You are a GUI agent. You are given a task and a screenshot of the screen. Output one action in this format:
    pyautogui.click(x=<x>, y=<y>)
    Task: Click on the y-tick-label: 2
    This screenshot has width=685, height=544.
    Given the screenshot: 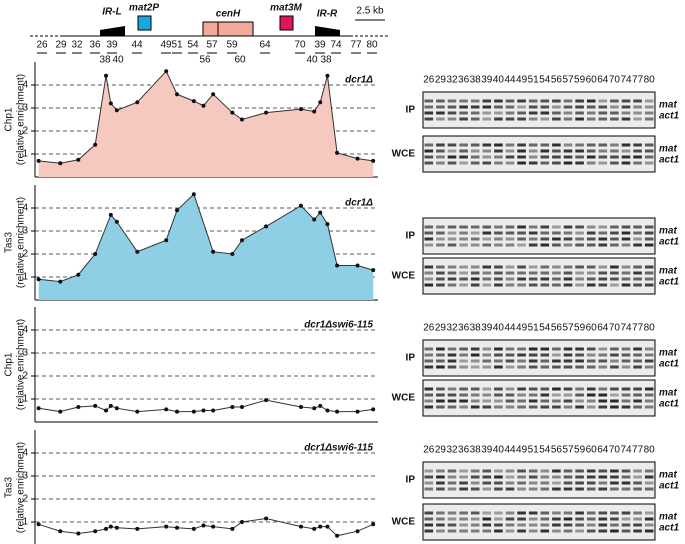 What is the action you would take?
    pyautogui.click(x=25, y=254)
    